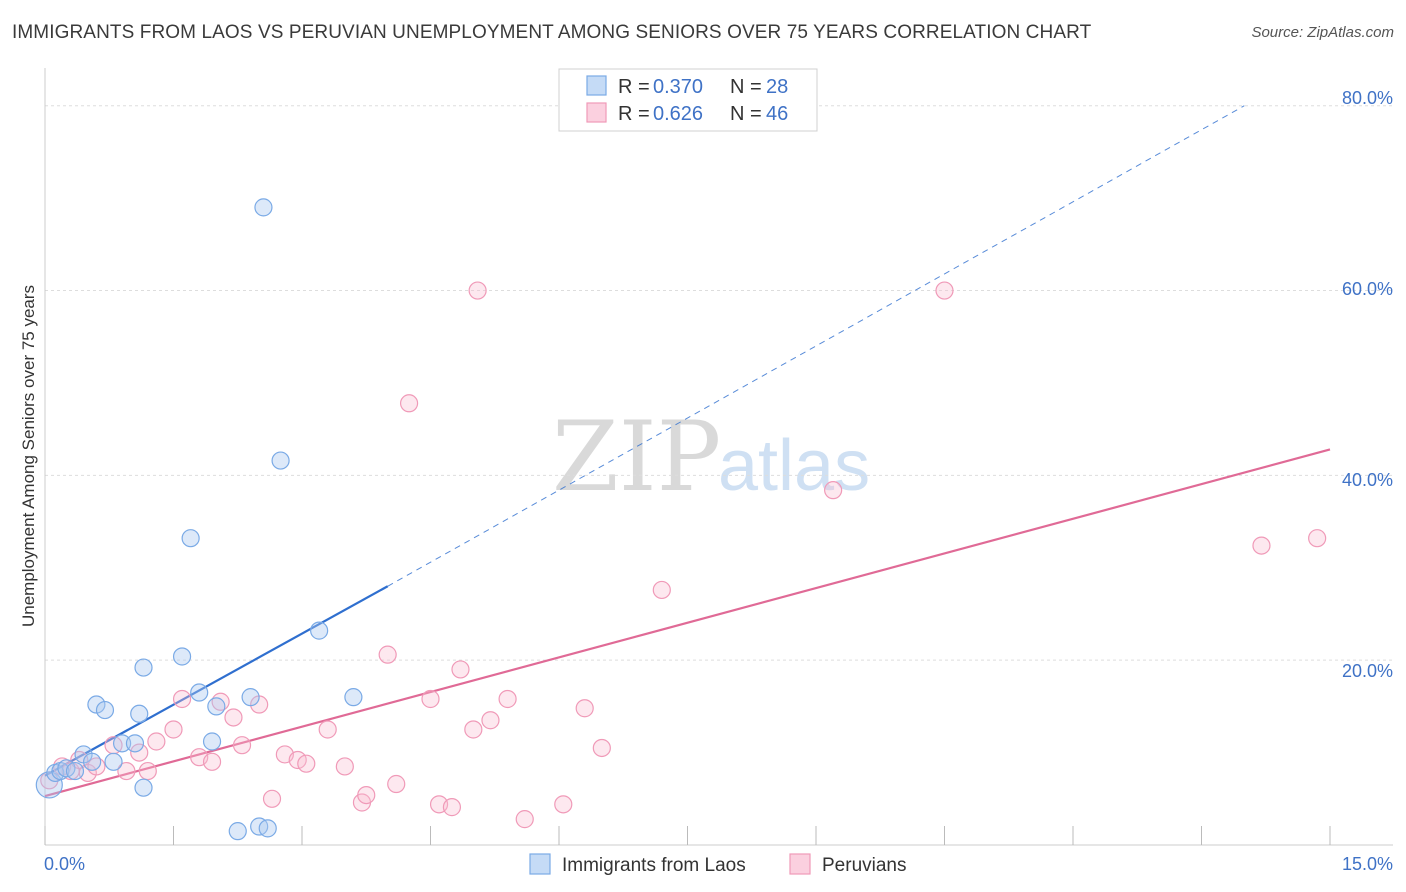 The width and height of the screenshot is (1406, 892). I want to click on series-legend: Immigrants from Laos Peruvians, so click(718, 864).